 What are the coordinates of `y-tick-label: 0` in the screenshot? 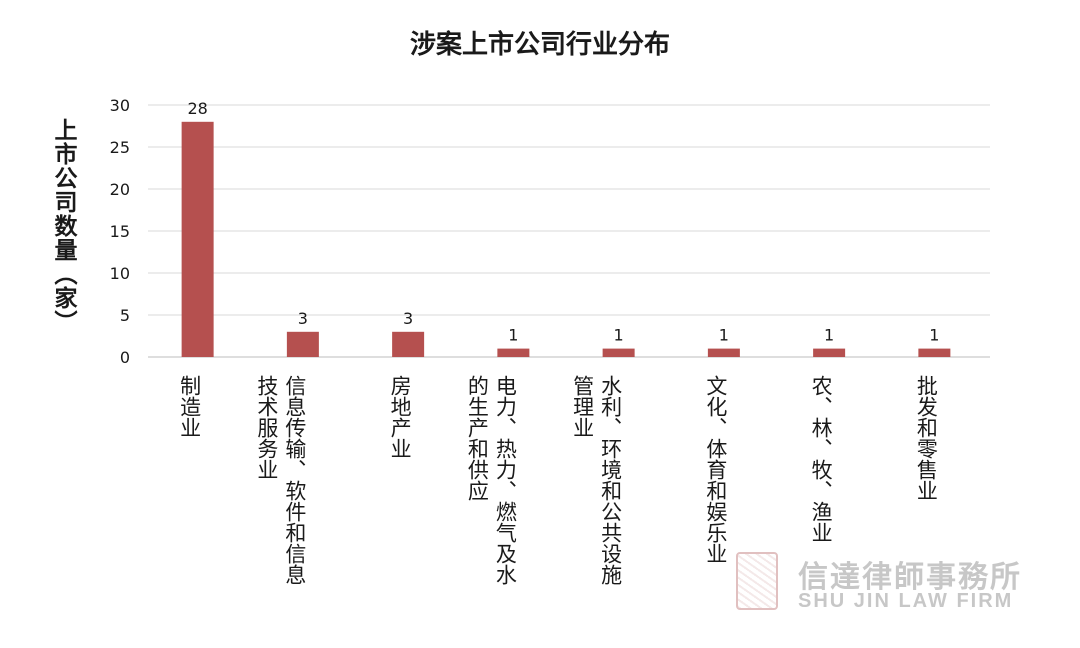 It's located at (125, 357).